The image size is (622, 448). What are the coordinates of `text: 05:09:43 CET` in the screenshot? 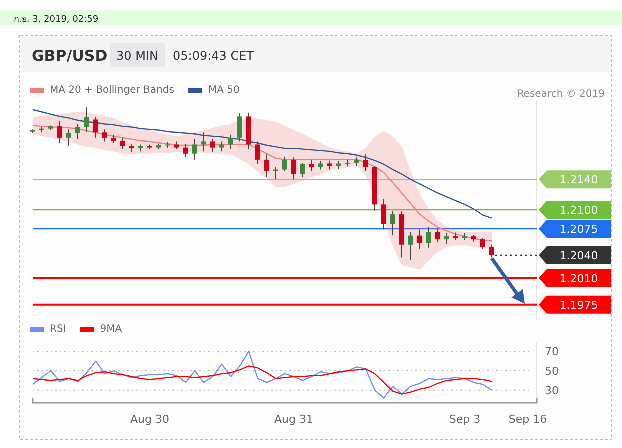 It's located at (214, 56).